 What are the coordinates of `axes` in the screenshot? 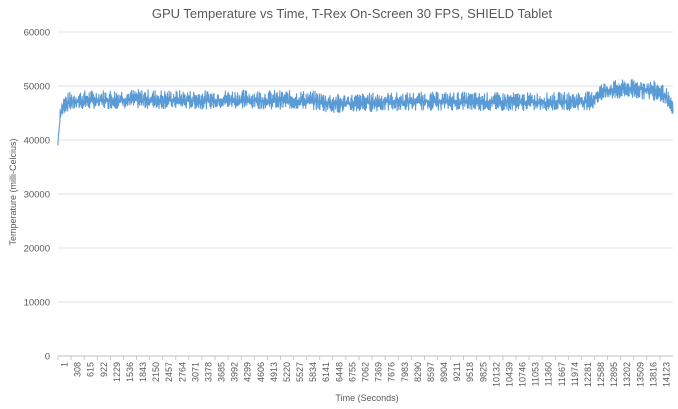 It's located at (365, 357).